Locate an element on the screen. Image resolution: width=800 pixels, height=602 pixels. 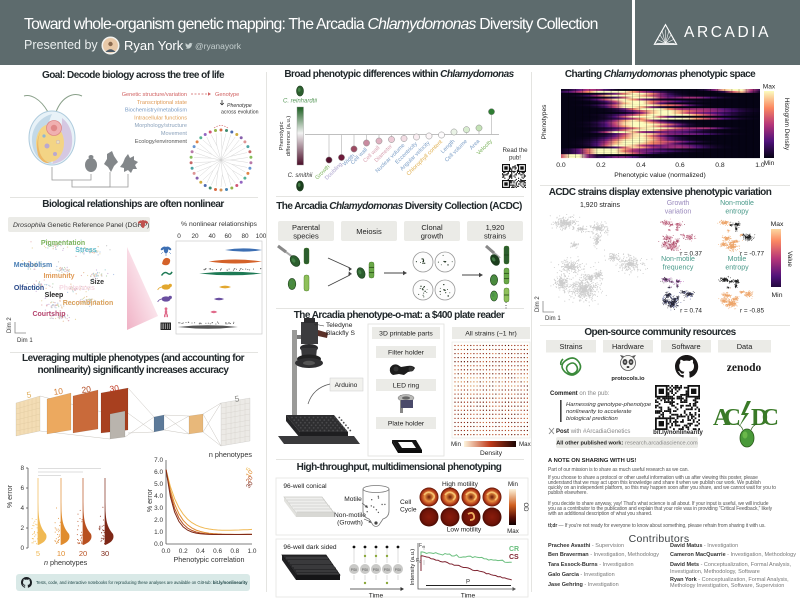
svg-text: Plate holder is located at coordinates (406, 424).